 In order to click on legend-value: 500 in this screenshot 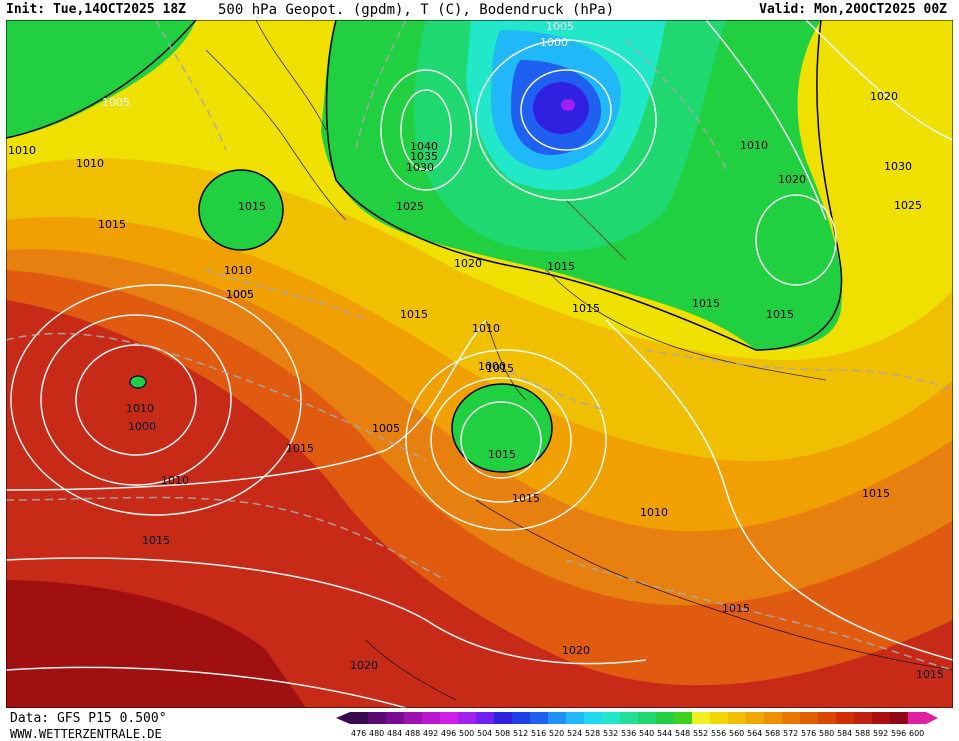, I will do `click(466, 733)`.